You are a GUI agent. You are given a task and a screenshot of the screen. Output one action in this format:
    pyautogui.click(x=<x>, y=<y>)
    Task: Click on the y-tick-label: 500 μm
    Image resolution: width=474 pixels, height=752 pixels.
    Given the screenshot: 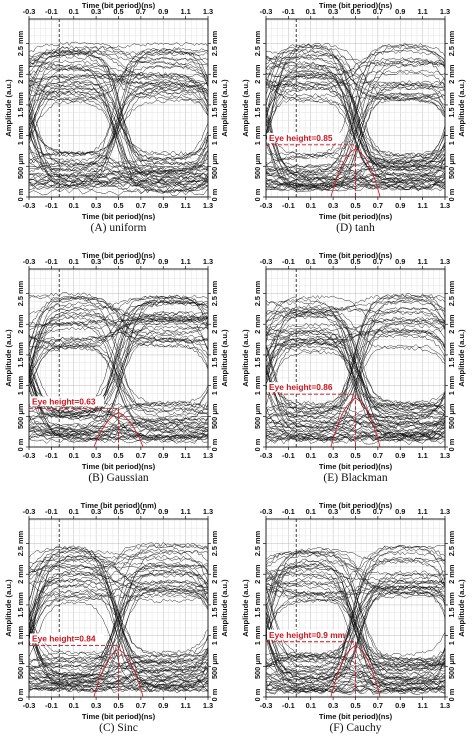 What is the action you would take?
    pyautogui.click(x=20, y=416)
    